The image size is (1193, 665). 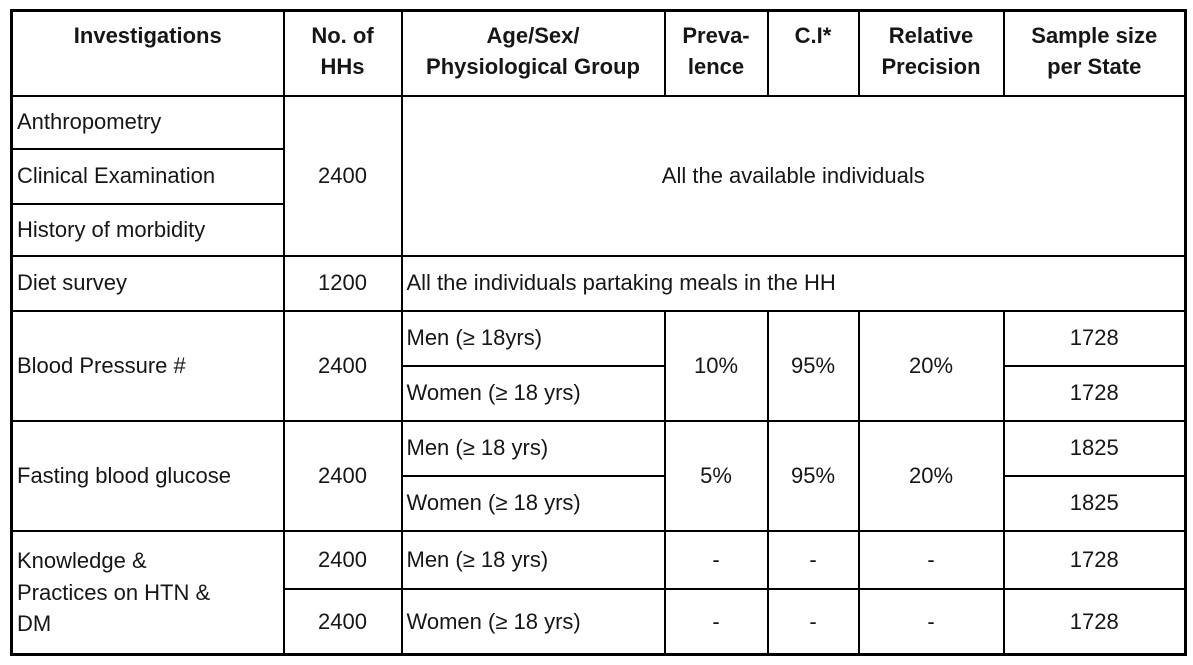 I want to click on col-header-sample-size: Sample size per State, so click(x=1094, y=53).